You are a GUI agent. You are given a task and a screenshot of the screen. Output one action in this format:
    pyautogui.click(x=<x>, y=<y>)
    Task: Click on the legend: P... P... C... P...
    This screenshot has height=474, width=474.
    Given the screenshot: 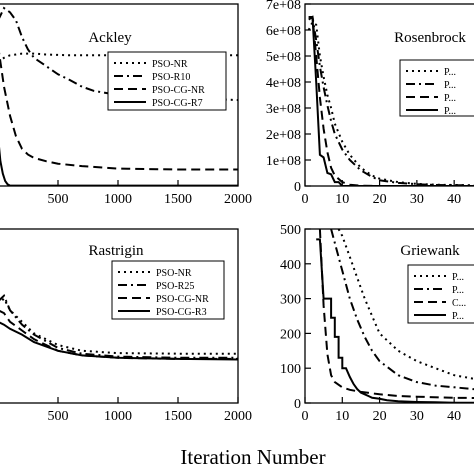 What is the action you would take?
    pyautogui.click(x=440, y=294)
    